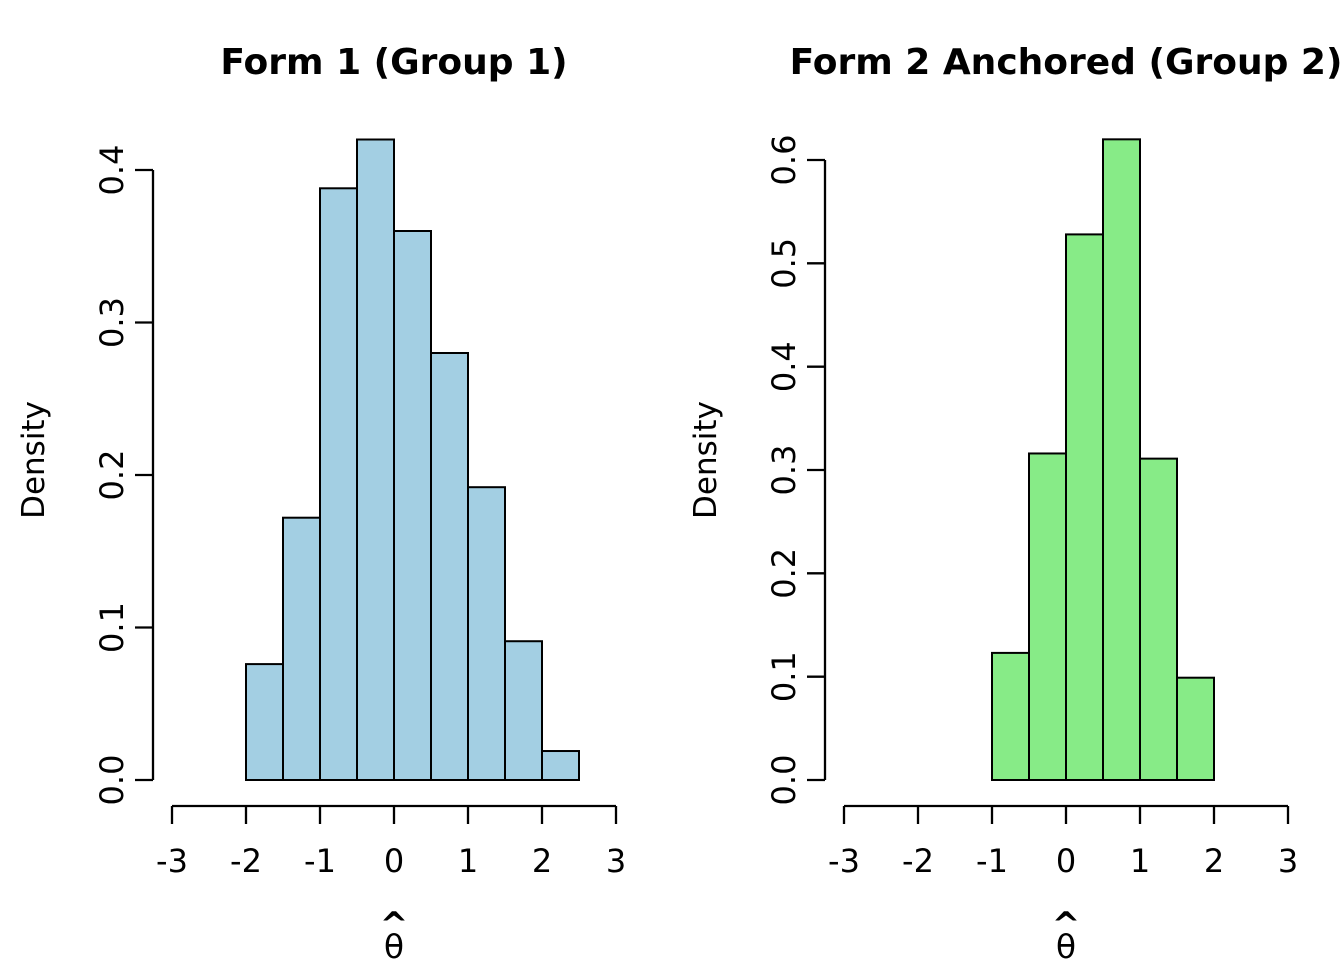  I want to click on y-tick-label: 0.6, so click(784, 160).